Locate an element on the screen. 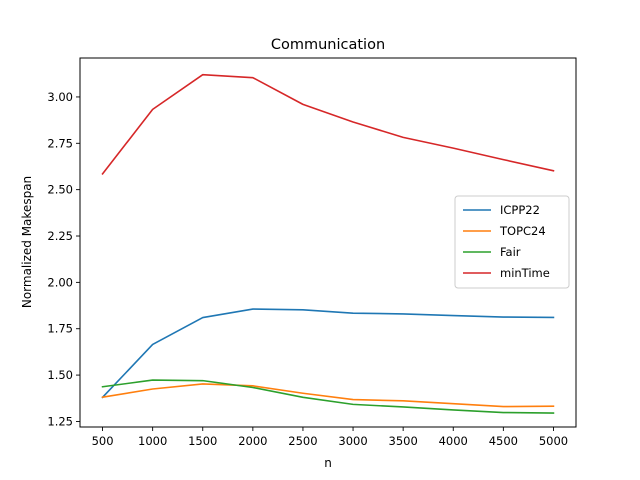  series-line-fair is located at coordinates (328, 396).